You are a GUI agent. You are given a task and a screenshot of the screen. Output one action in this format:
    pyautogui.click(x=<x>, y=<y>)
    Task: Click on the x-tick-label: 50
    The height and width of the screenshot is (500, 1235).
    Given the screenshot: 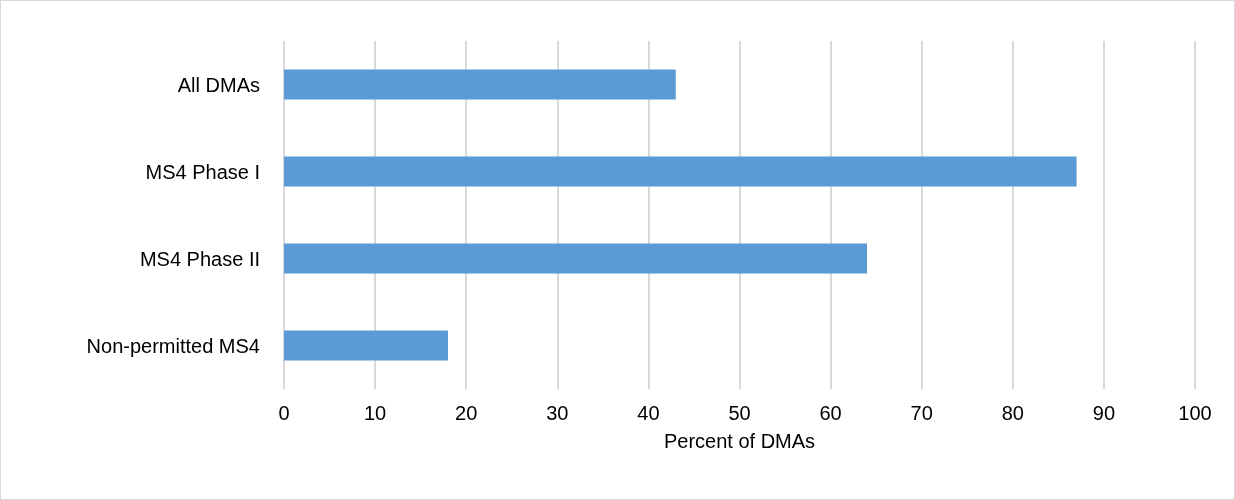 What is the action you would take?
    pyautogui.click(x=739, y=413)
    